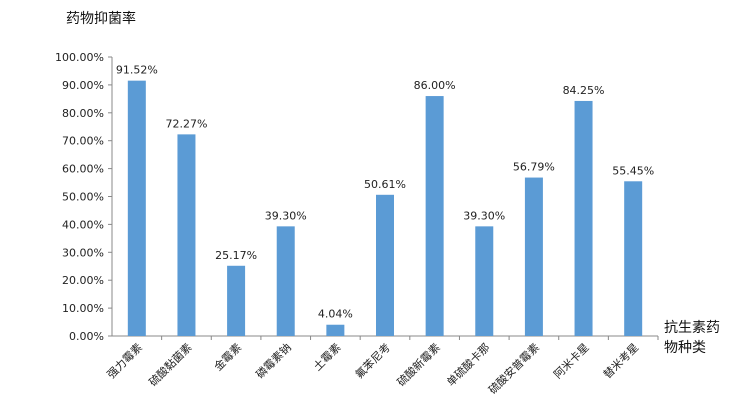  What do you see at coordinates (125, 361) in the screenshot?
I see `x-tick-label: 强力霉素` at bounding box center [125, 361].